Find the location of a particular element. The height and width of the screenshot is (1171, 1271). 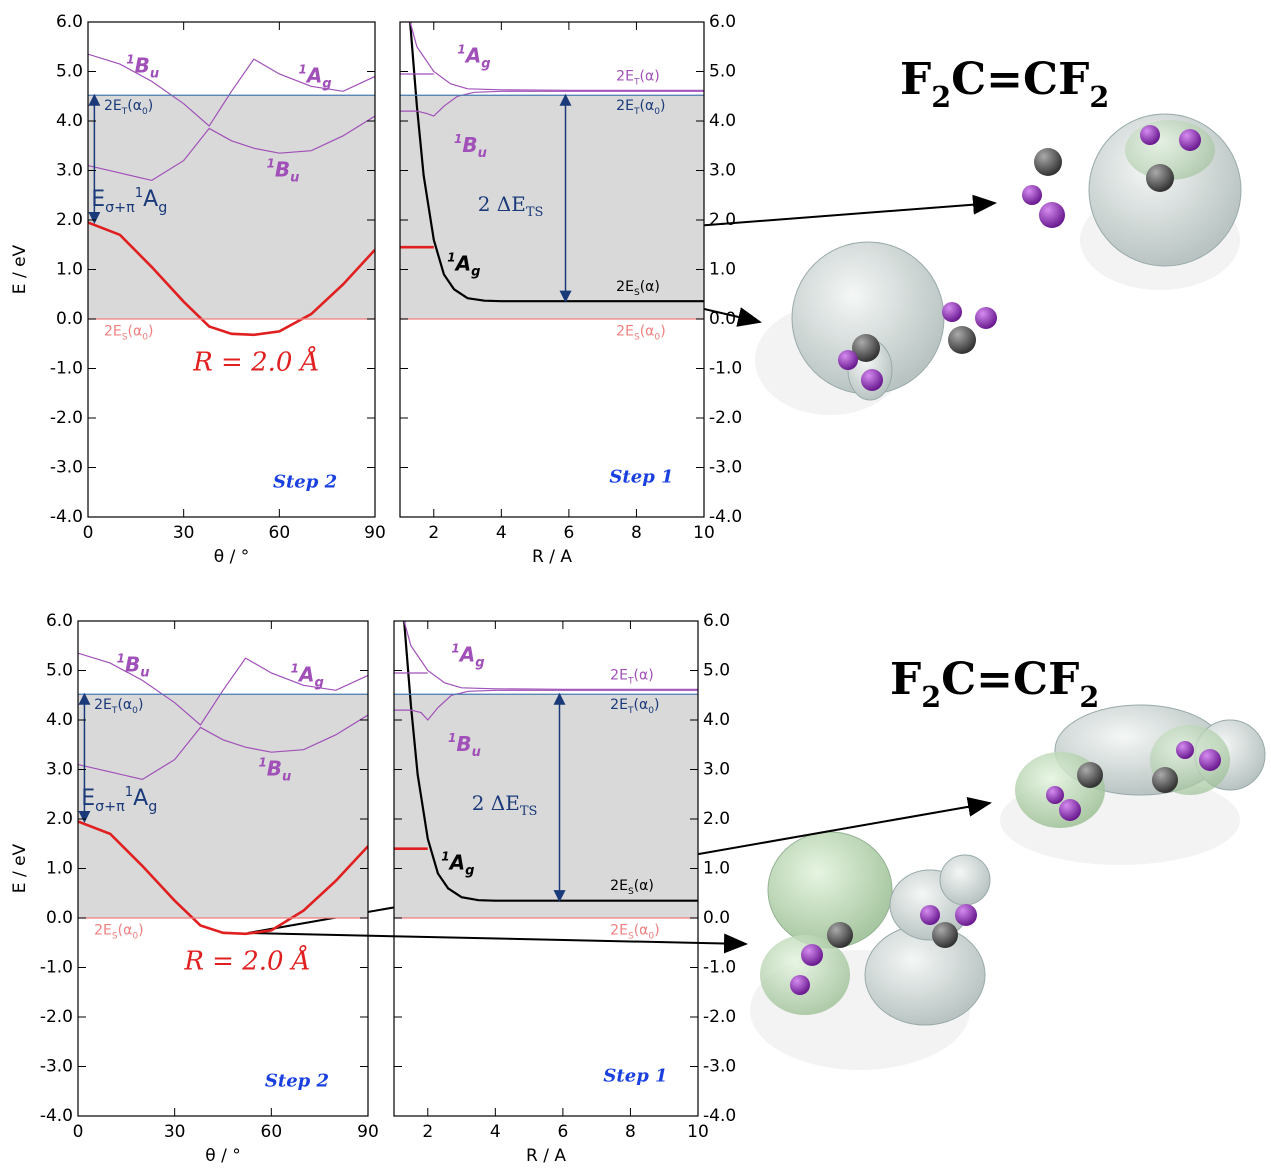

label-text: B is located at coordinates (274, 768).